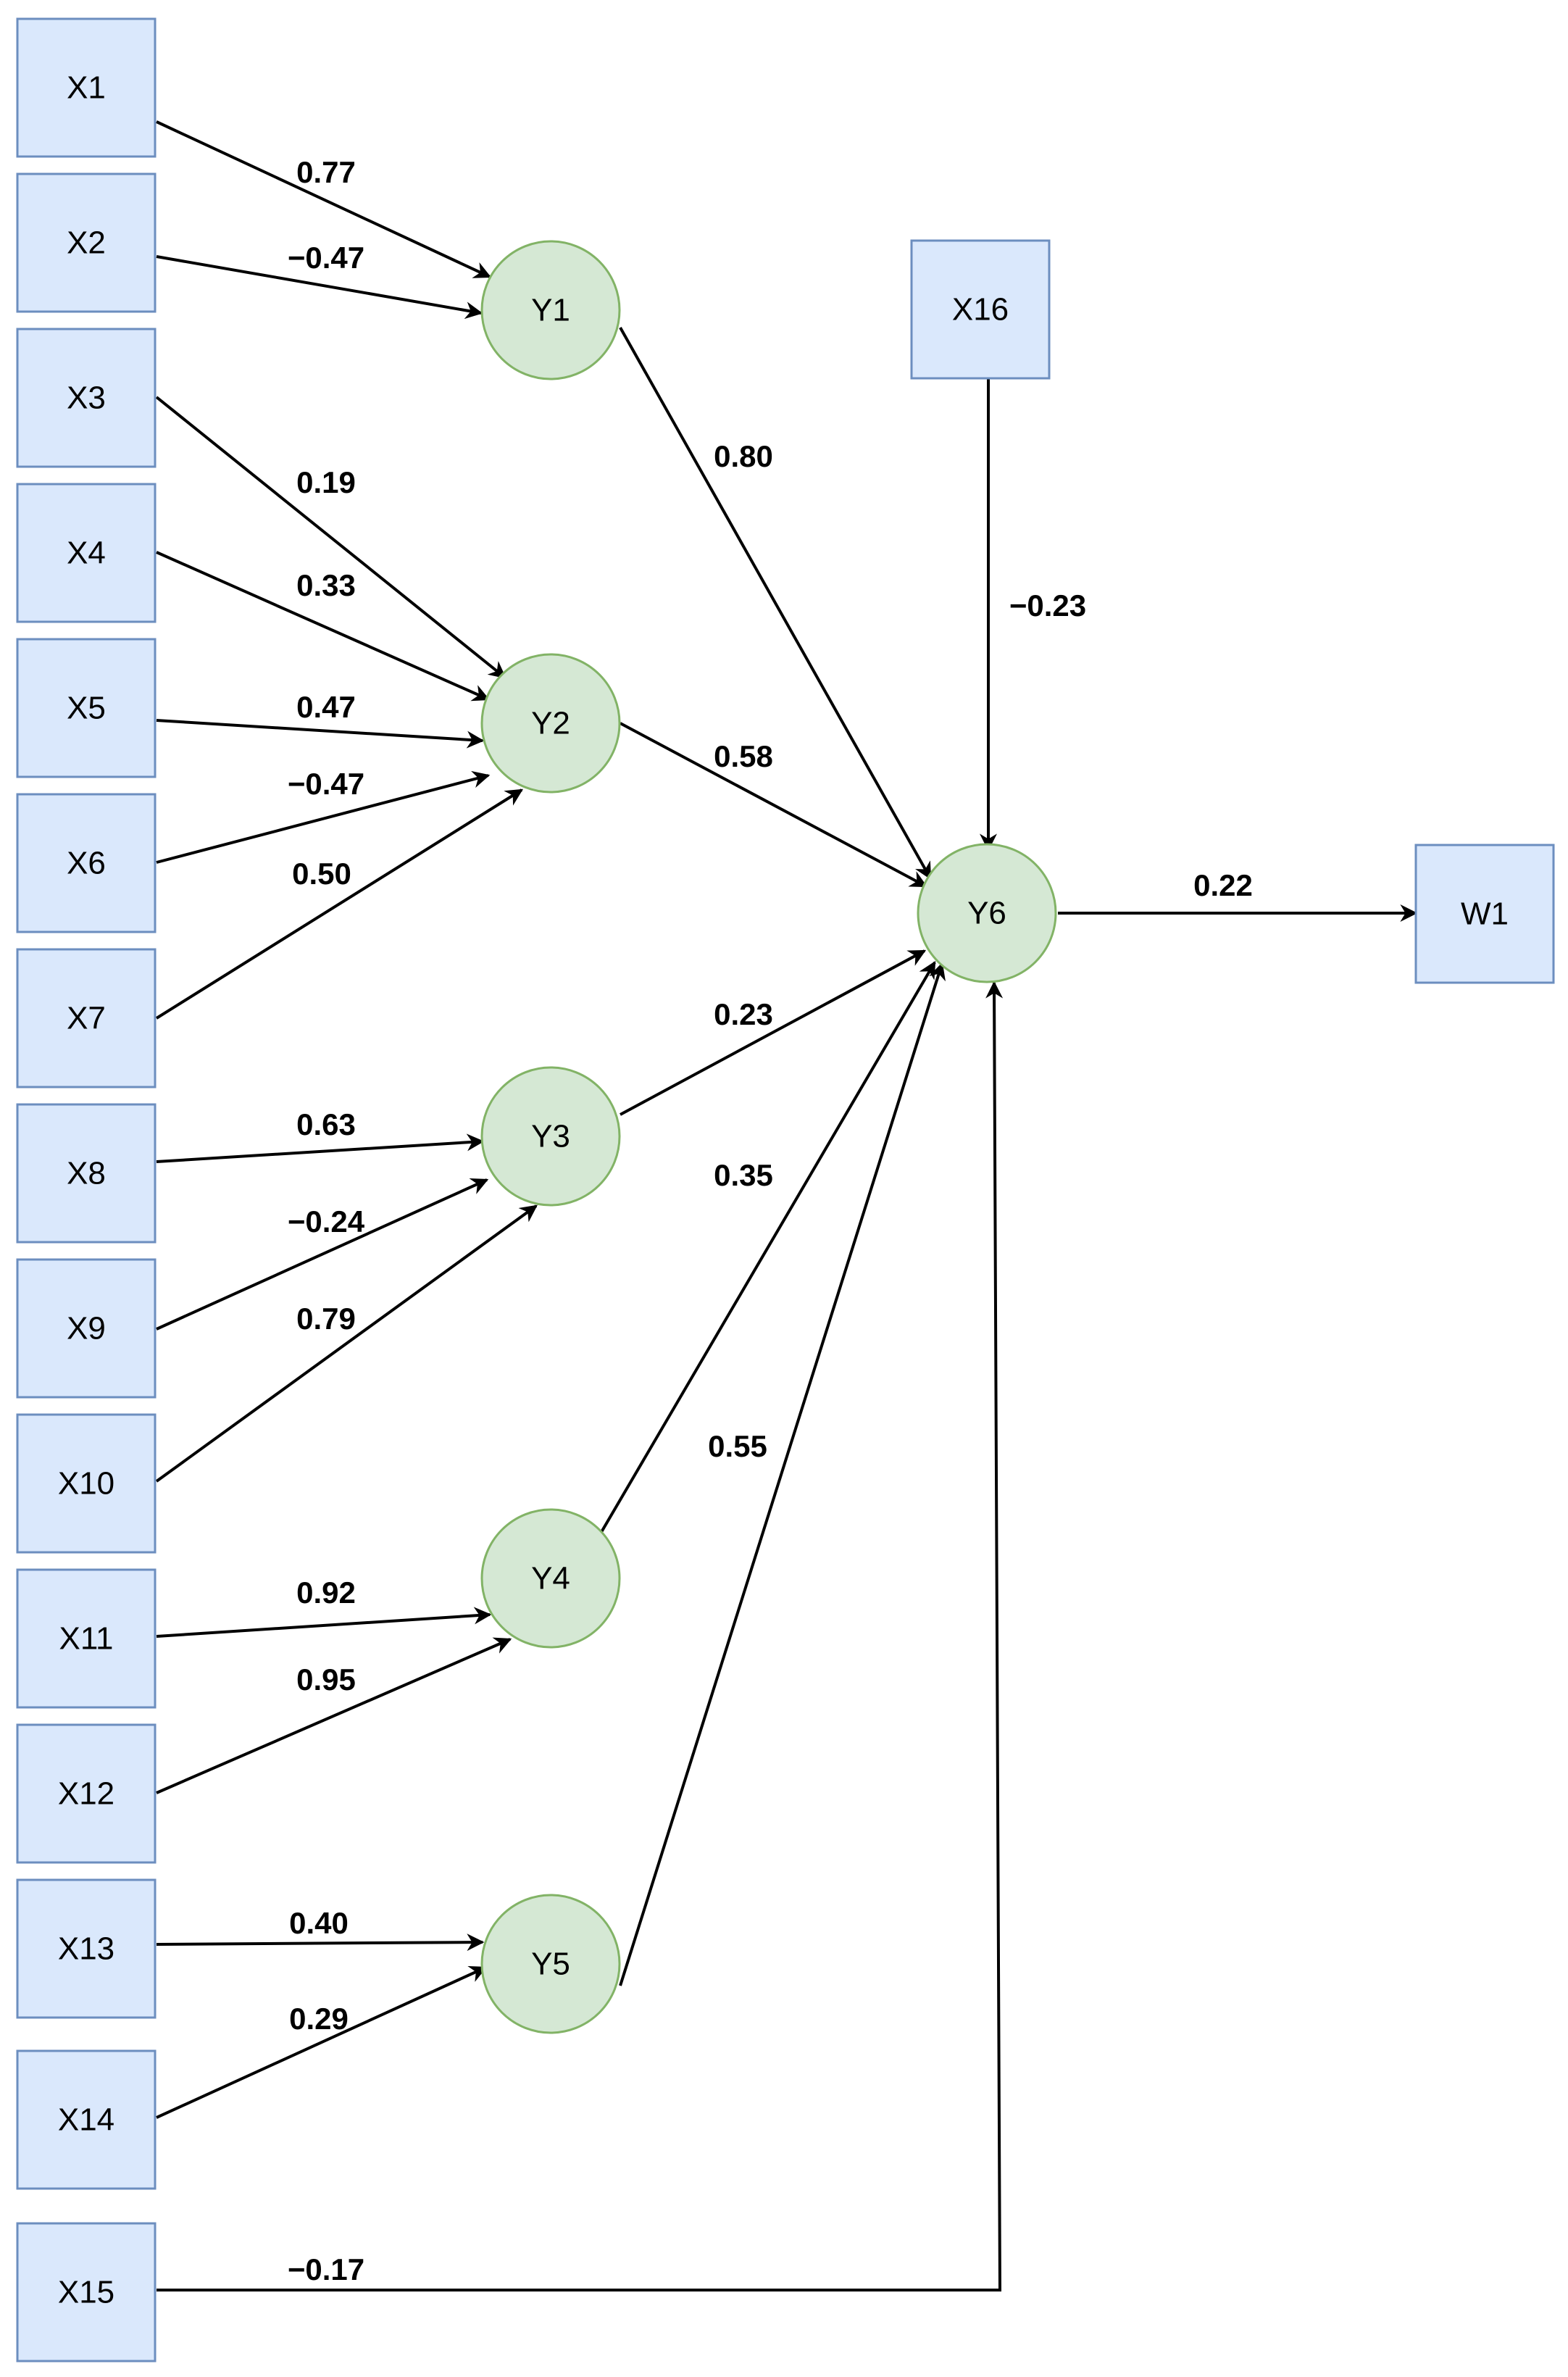  I want to click on node-y4-label: Y4, so click(550, 1579).